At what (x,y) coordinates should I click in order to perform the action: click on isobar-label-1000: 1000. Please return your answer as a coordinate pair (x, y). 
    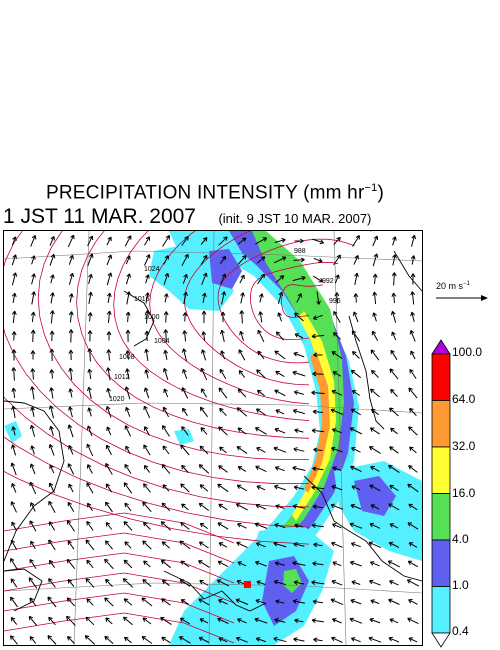
    Looking at the image, I should click on (152, 317).